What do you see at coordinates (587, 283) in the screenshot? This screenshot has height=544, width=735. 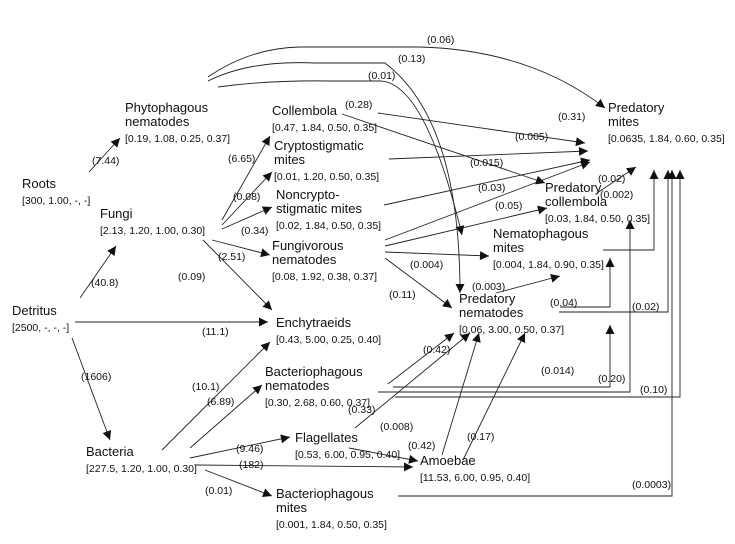 I see `flow-arrow-predatory_nematodes-to-predatory_collembola` at bounding box center [587, 283].